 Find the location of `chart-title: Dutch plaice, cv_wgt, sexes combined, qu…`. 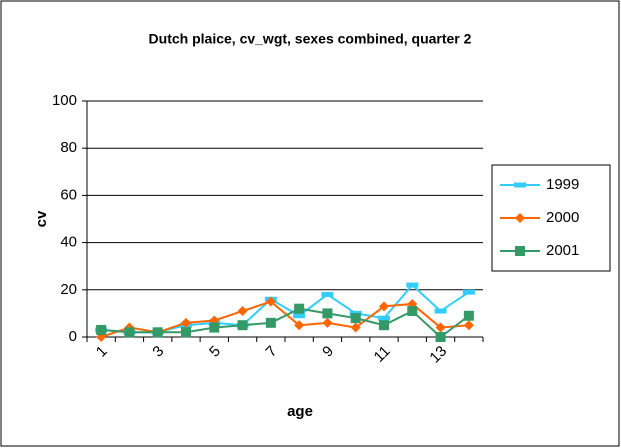

chart-title: Dutch plaice, cv_wgt, sexes combined, qu… is located at coordinates (310, 39).